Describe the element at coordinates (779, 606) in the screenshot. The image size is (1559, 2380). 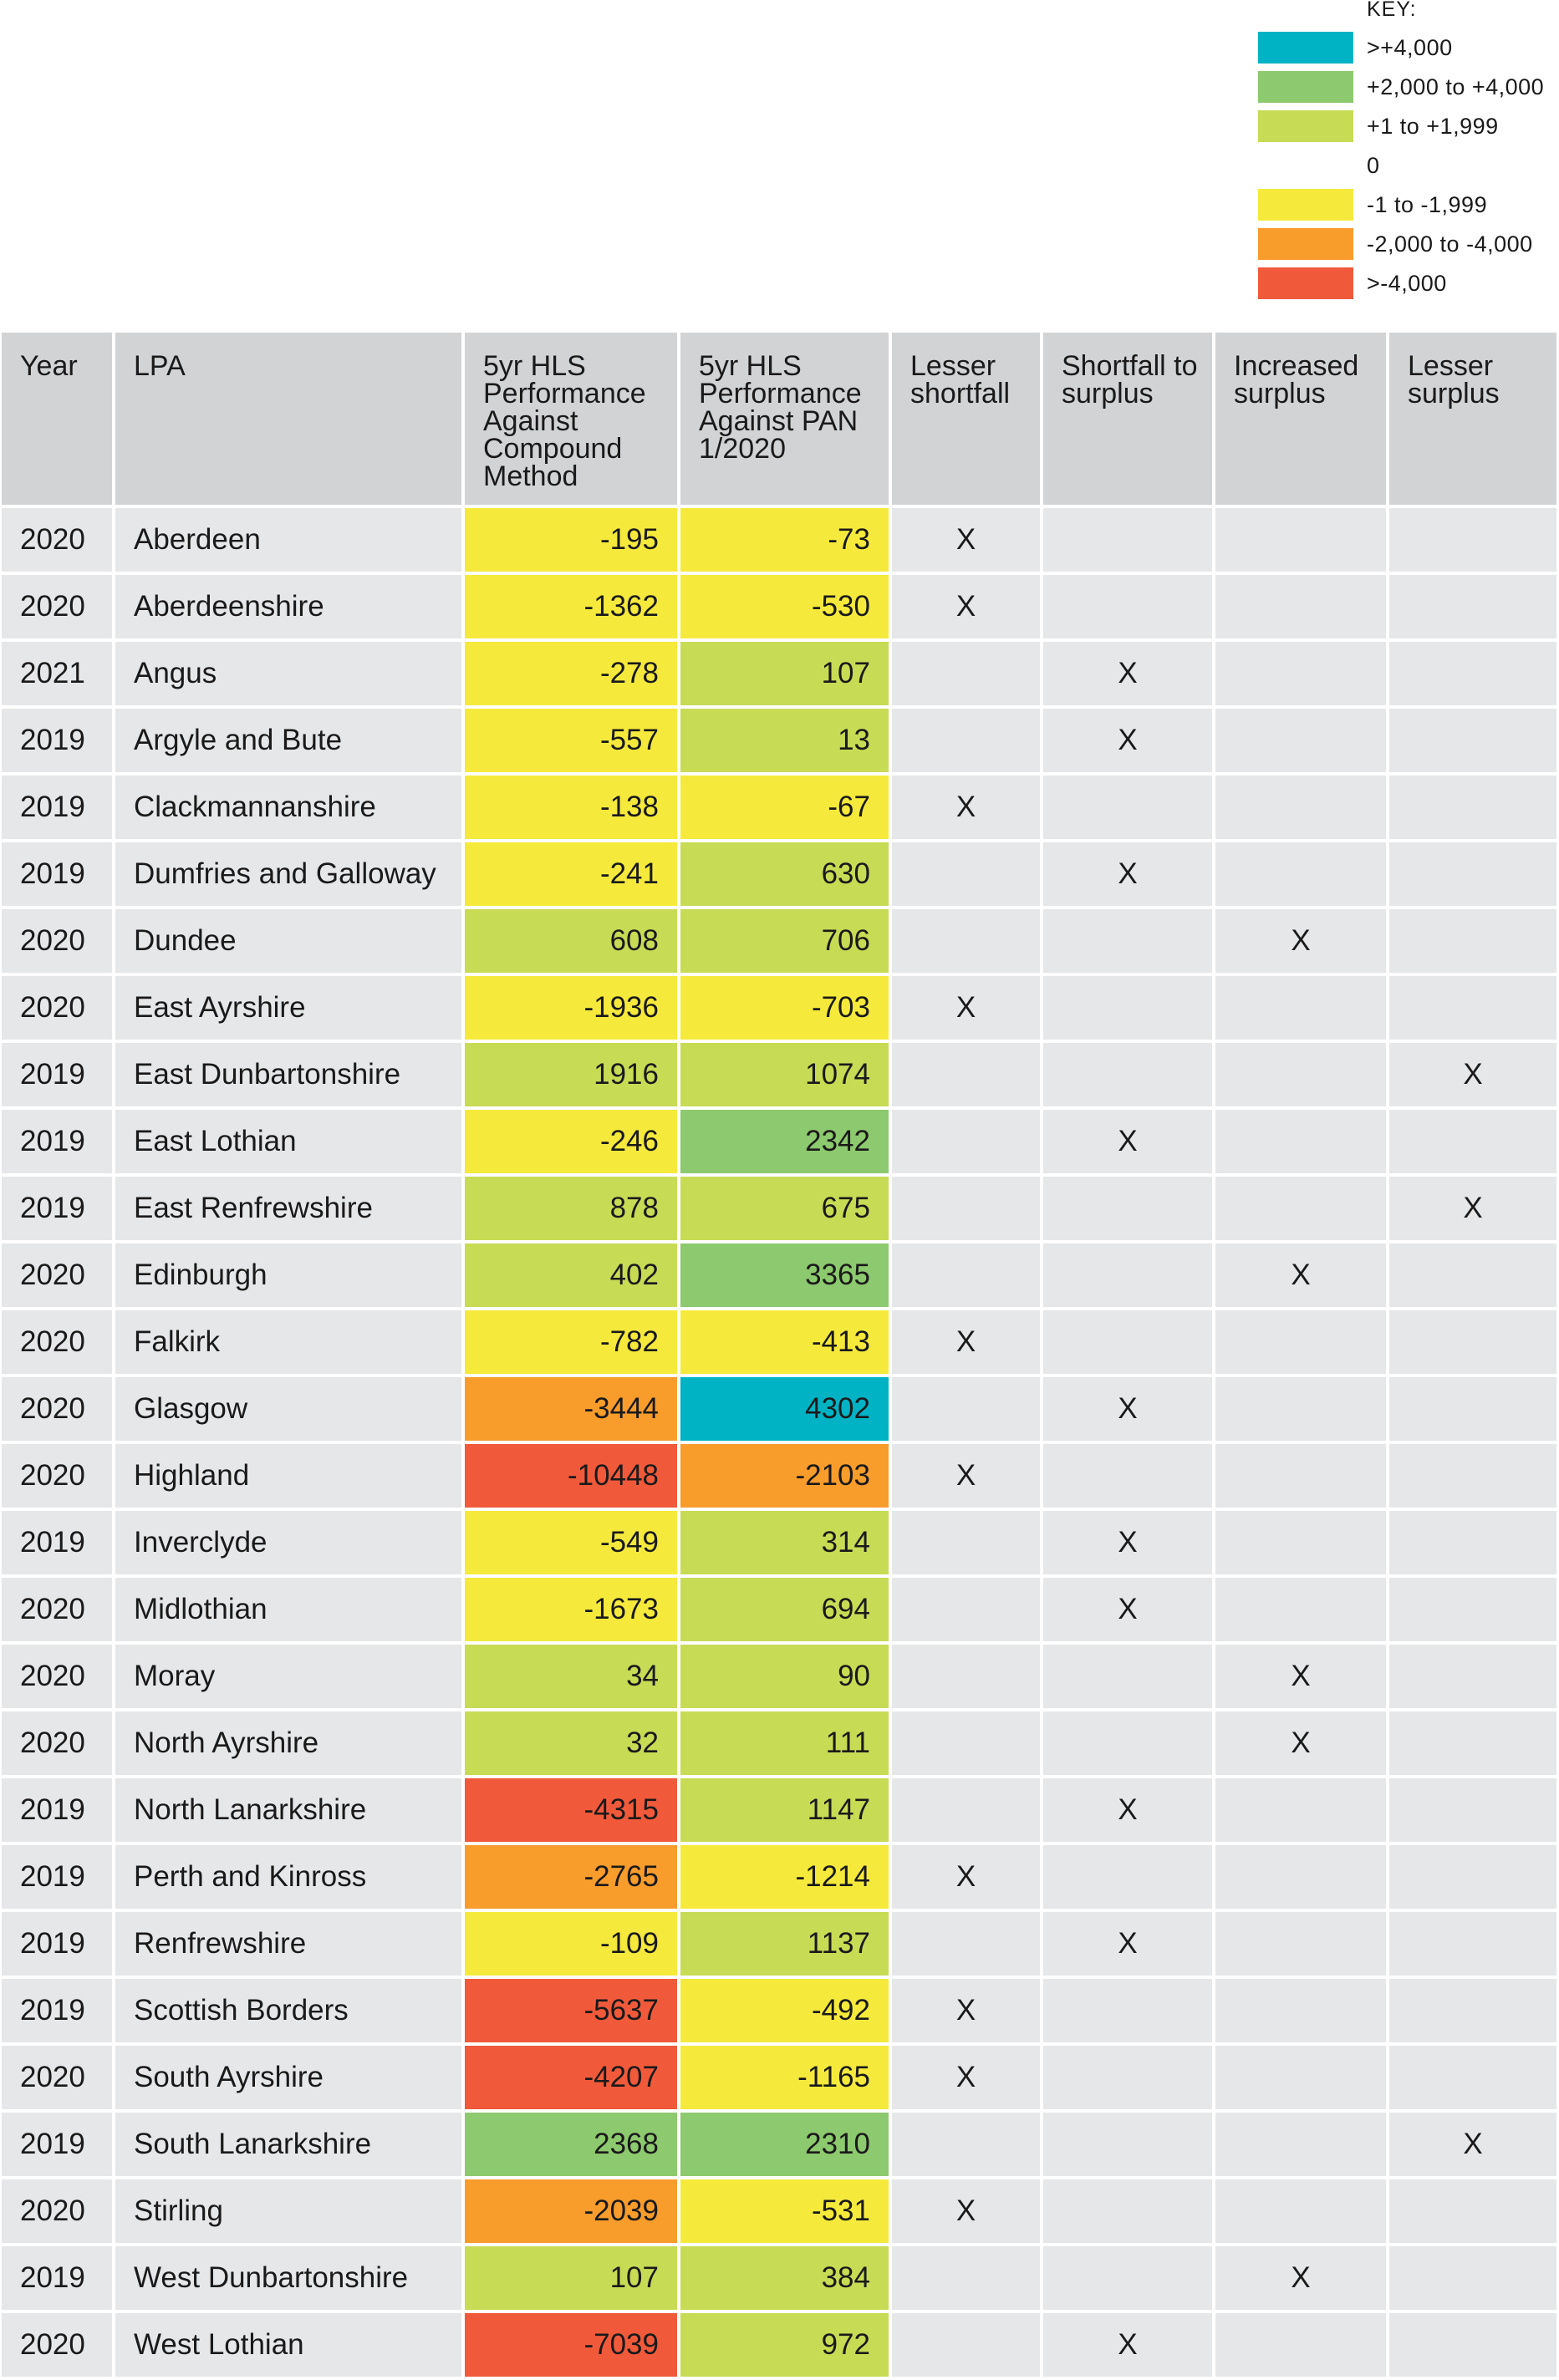
I see `table-row: 2020 Aberdeenshire -1362 -530 X` at that location.